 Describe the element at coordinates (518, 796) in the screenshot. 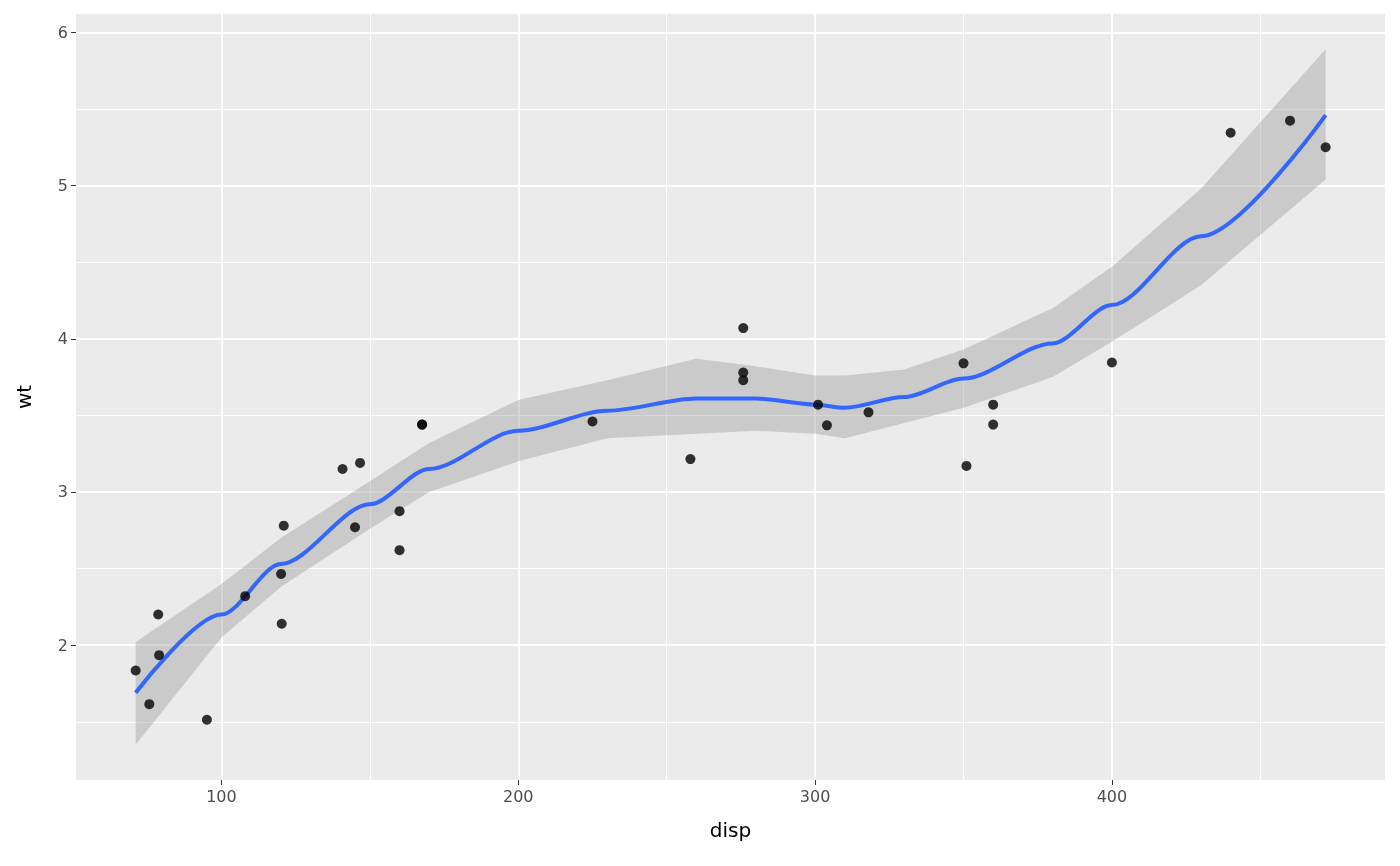

I see `x-tick-label: 200` at that location.